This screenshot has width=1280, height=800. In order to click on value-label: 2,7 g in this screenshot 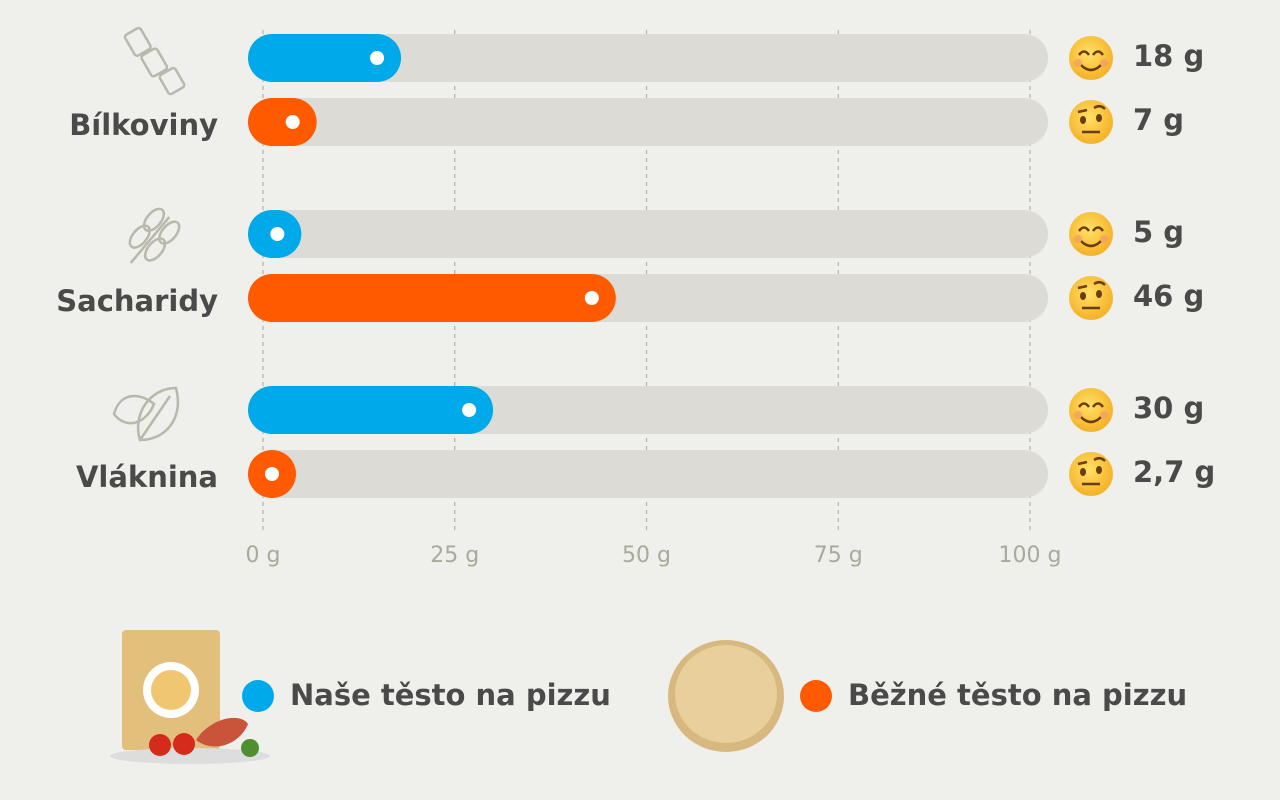, I will do `click(1174, 472)`.